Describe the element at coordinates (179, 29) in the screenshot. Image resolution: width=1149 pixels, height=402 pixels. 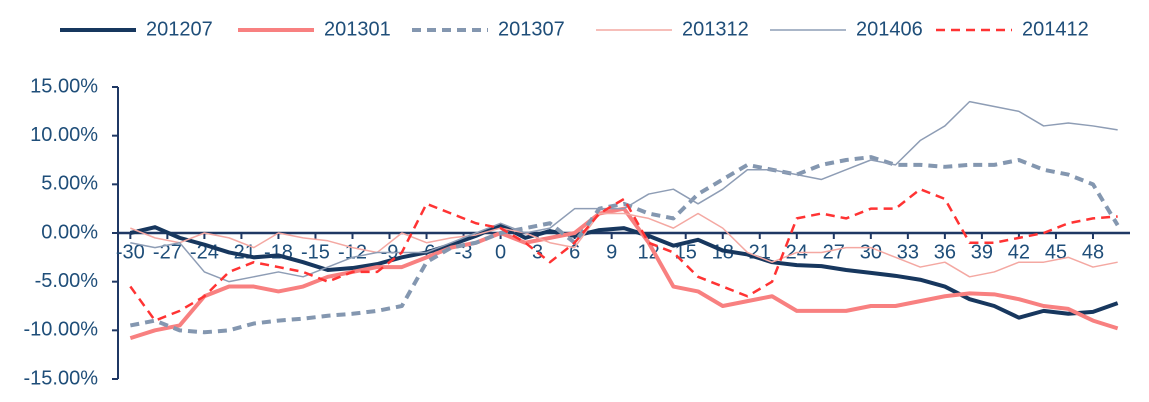
I see `legend-label: 201207` at that location.